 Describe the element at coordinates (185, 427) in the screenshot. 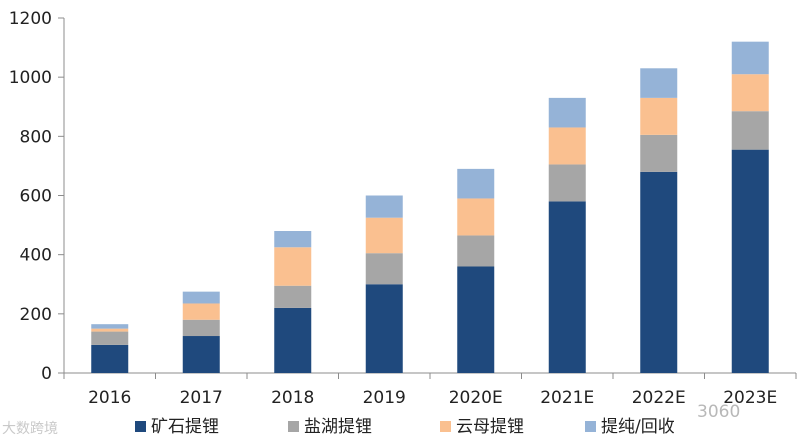

I see `legend-label: 矿石提锂` at that location.